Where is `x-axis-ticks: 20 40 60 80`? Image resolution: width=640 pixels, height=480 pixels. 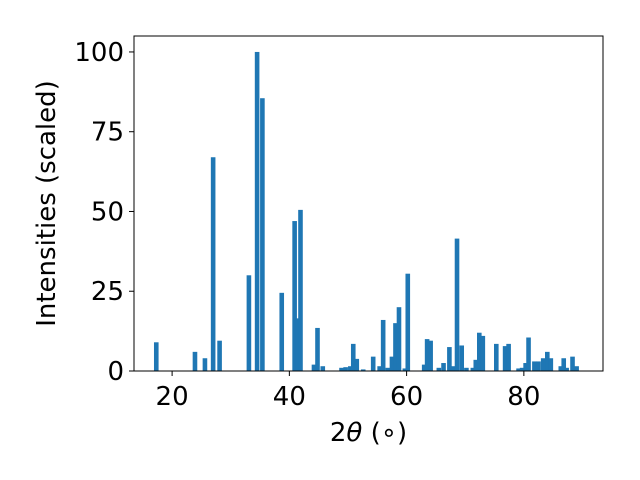 x-axis-ticks: 20 40 60 80 is located at coordinates (348, 391).